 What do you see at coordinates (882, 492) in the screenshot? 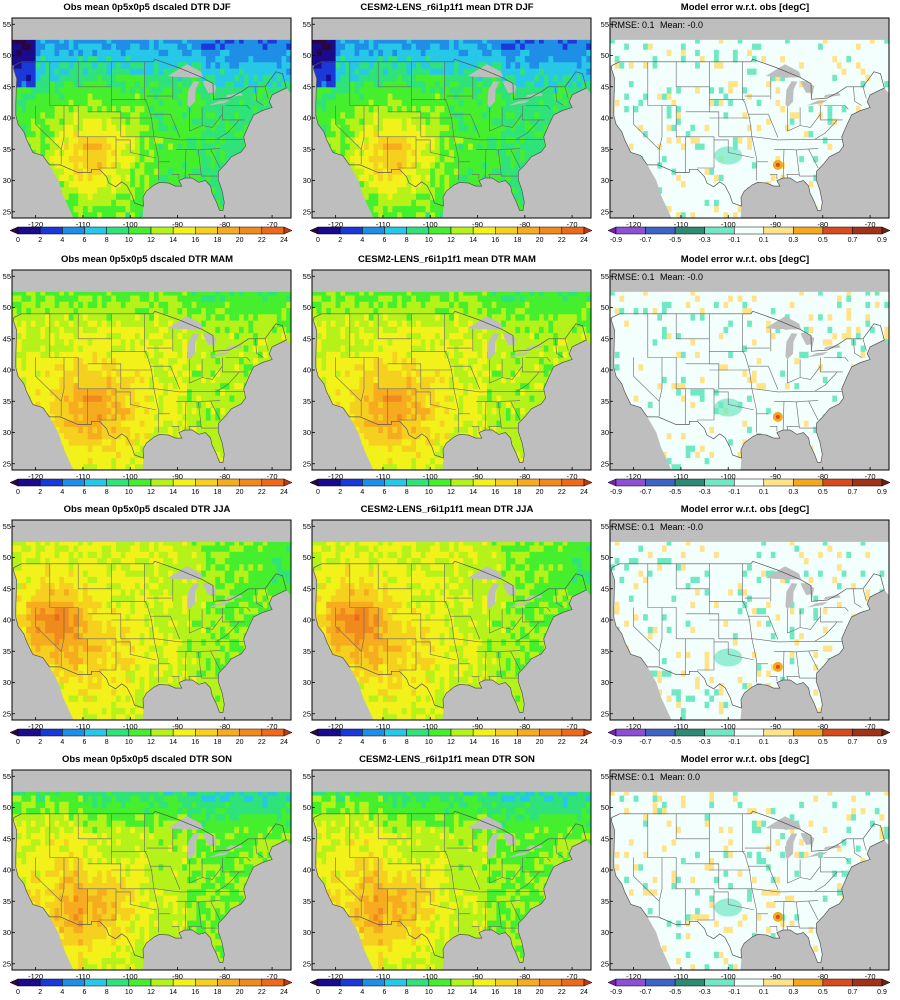
I see `colorbar-label: 0.9` at bounding box center [882, 492].